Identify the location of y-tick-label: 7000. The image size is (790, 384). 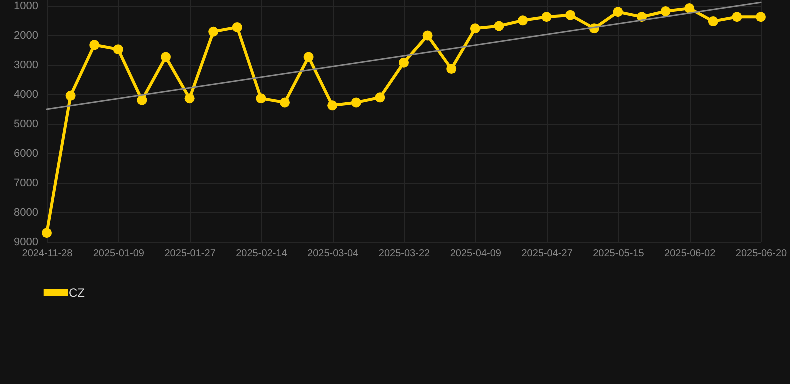
(26, 183).